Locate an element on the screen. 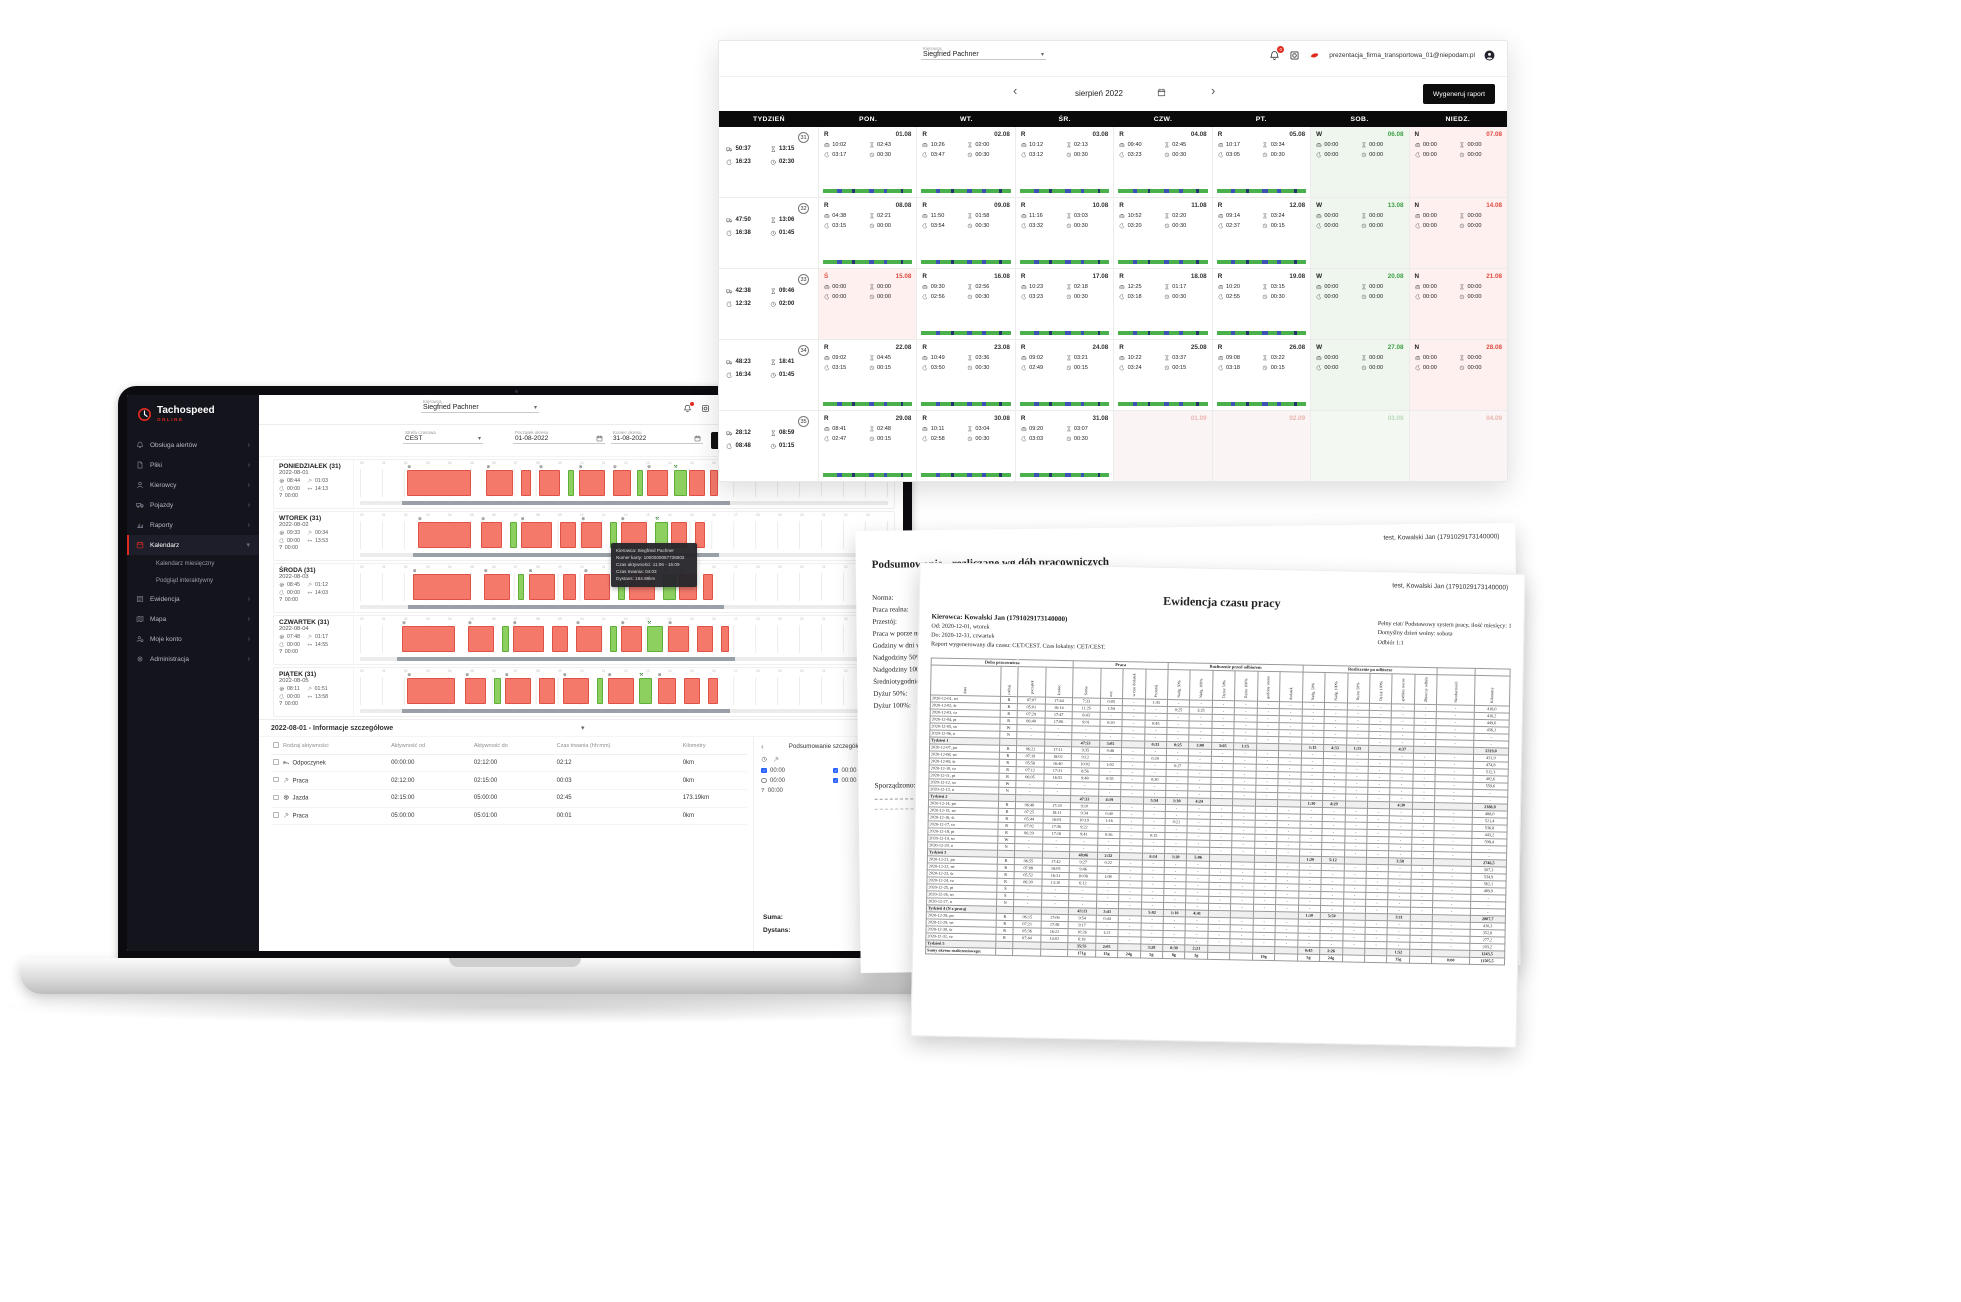 The image size is (1961, 1302). calendar-day-cell: R 12.08 09:14 03:24 02:37 00:15 is located at coordinates (1262, 233).